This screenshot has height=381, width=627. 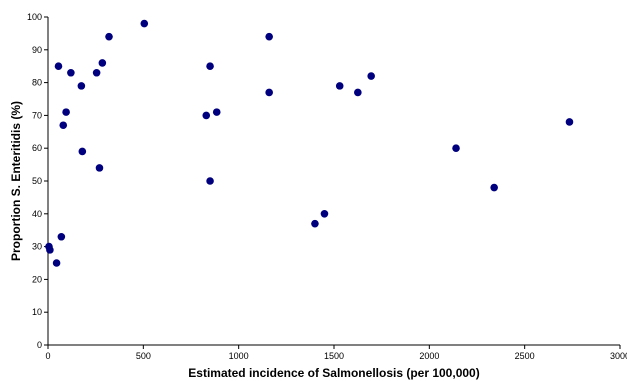 I want to click on x-tick-label: 2000, so click(x=429, y=356).